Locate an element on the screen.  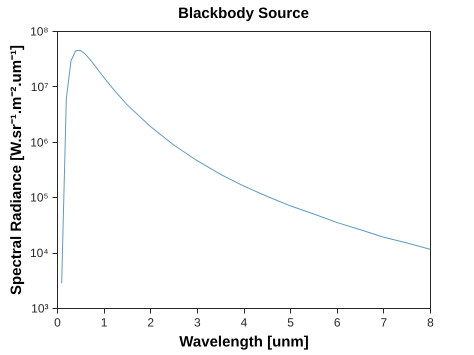
x-tick-label: 2 is located at coordinates (150, 323).